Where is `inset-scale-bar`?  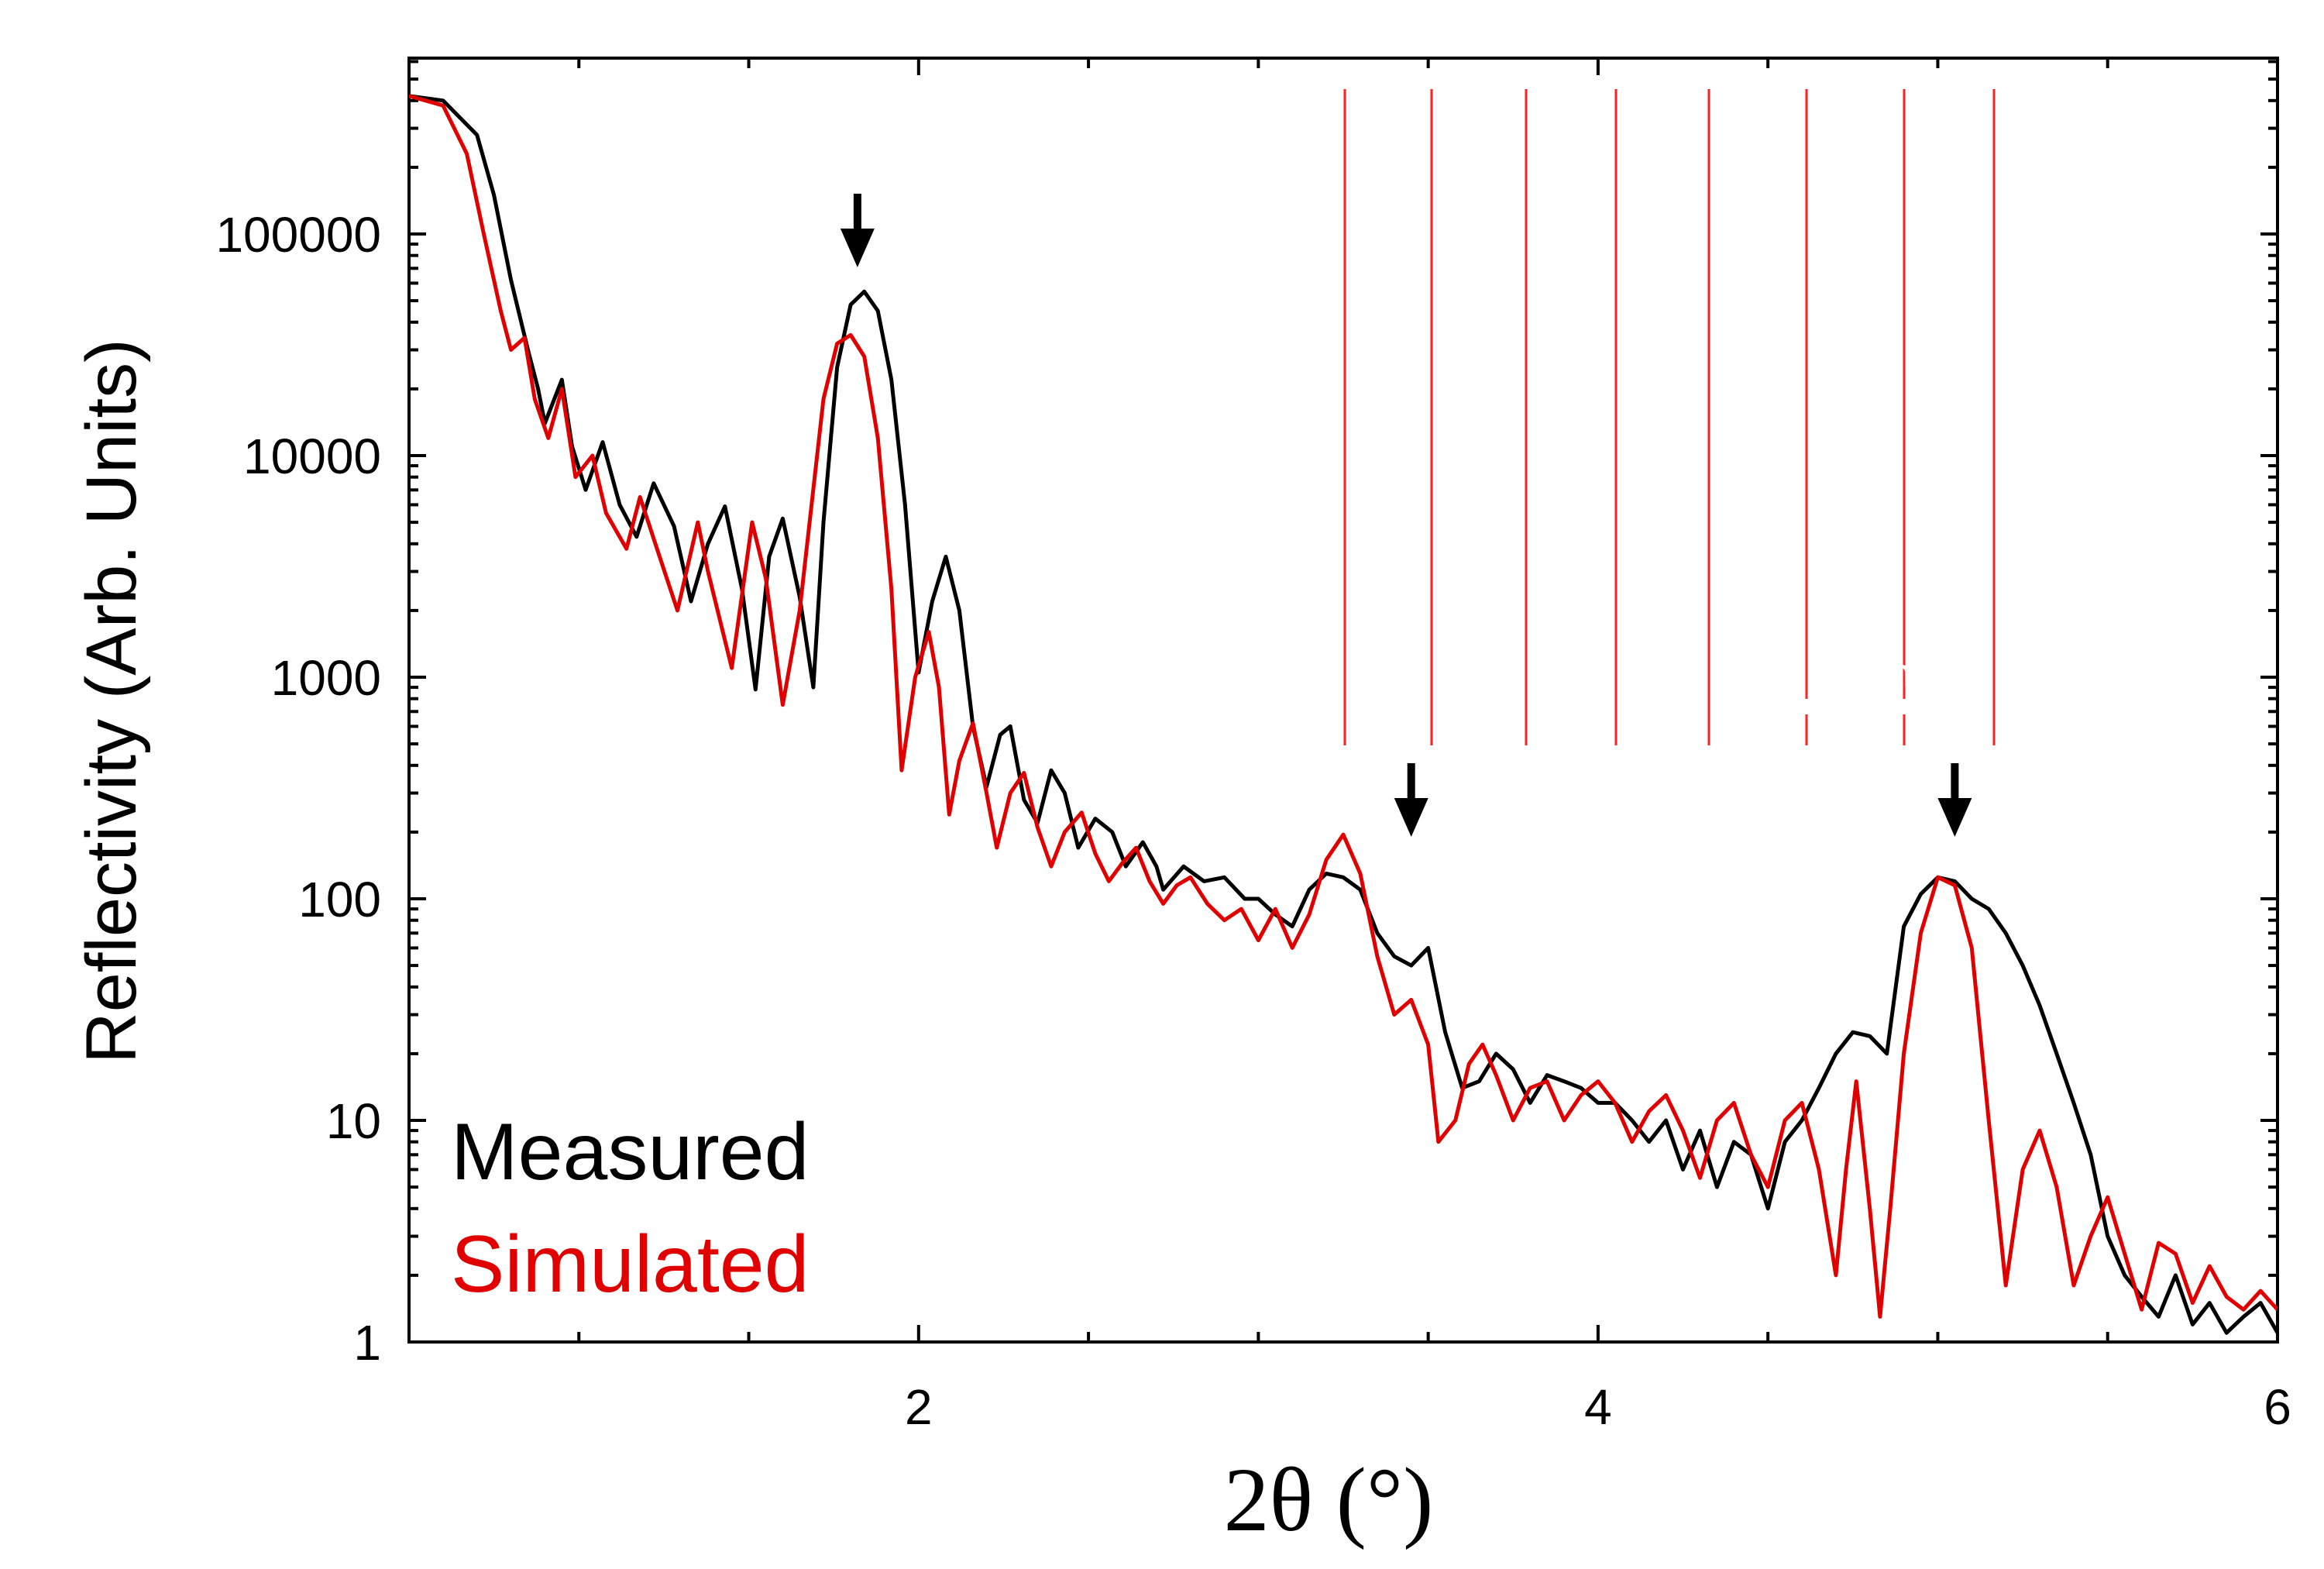
inset-scale-bar is located at coordinates (1862, 706).